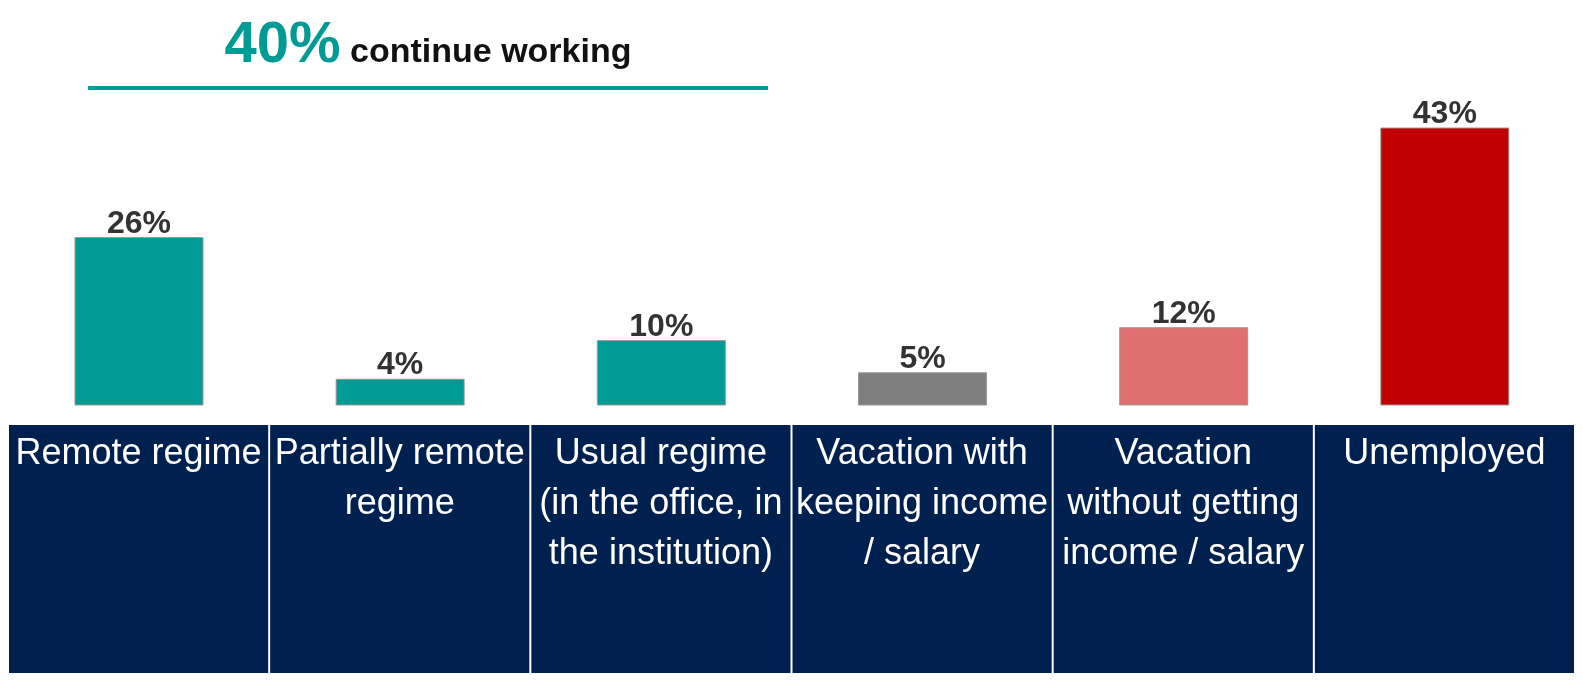 The height and width of the screenshot is (681, 1583). Describe the element at coordinates (428, 41) in the screenshot. I see `chart-title: 40% continue working` at that location.